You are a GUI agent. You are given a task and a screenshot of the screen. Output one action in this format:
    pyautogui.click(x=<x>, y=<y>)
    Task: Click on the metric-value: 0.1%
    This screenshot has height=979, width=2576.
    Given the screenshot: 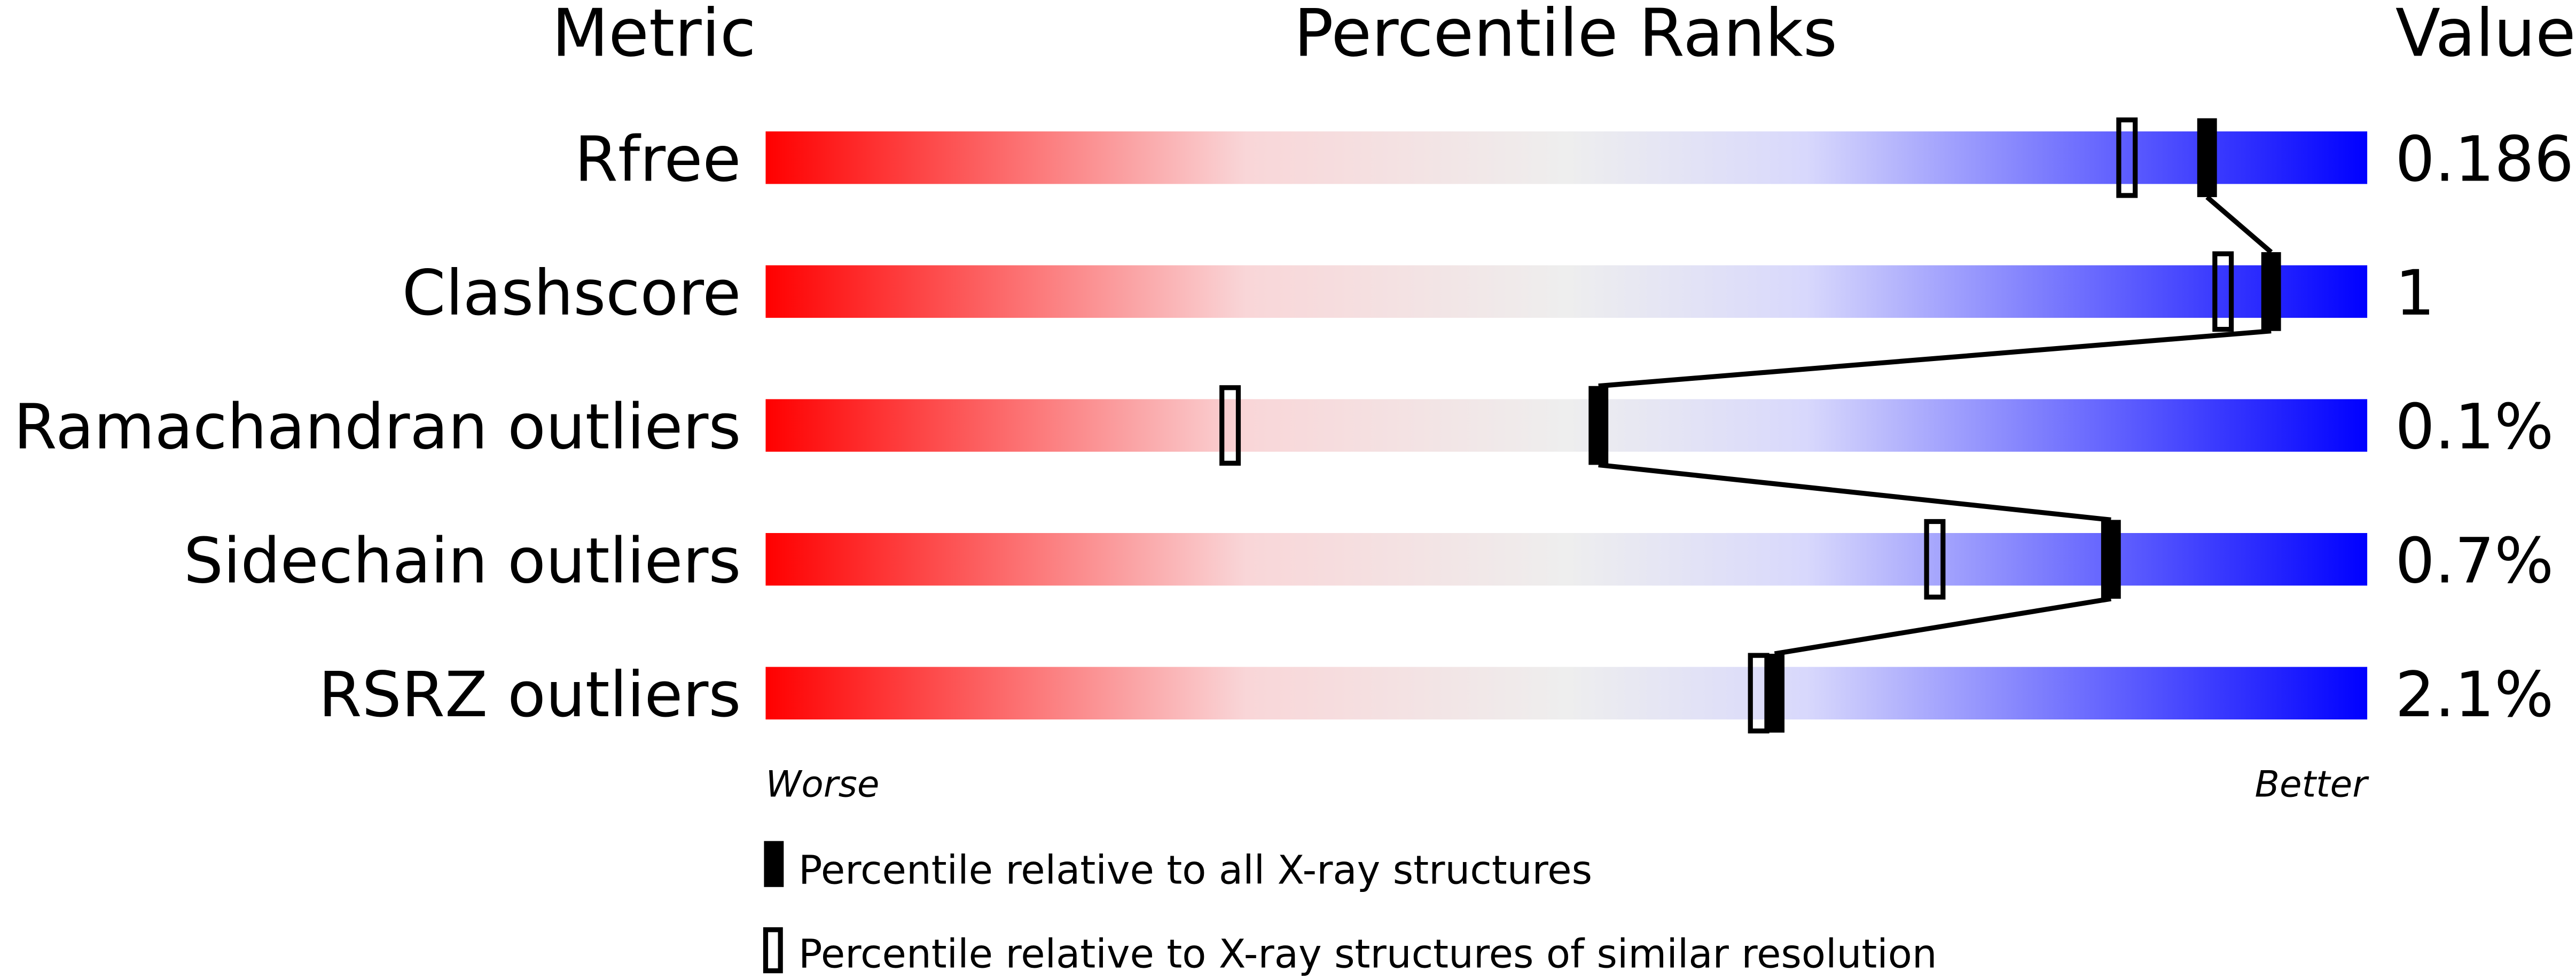 What is the action you would take?
    pyautogui.click(x=2474, y=427)
    